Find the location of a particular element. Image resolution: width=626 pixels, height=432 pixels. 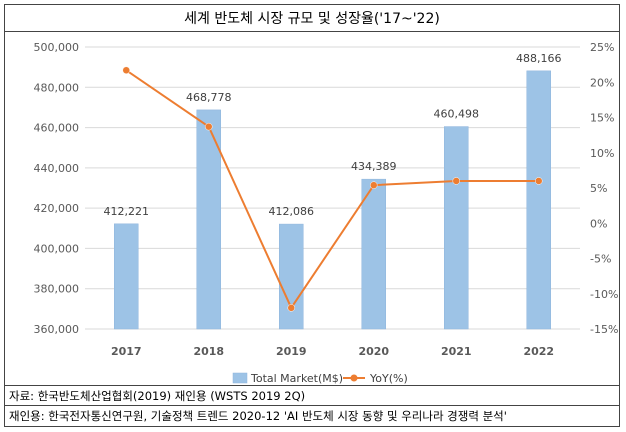

y-right-tick-label: 5% is located at coordinates (598, 188).